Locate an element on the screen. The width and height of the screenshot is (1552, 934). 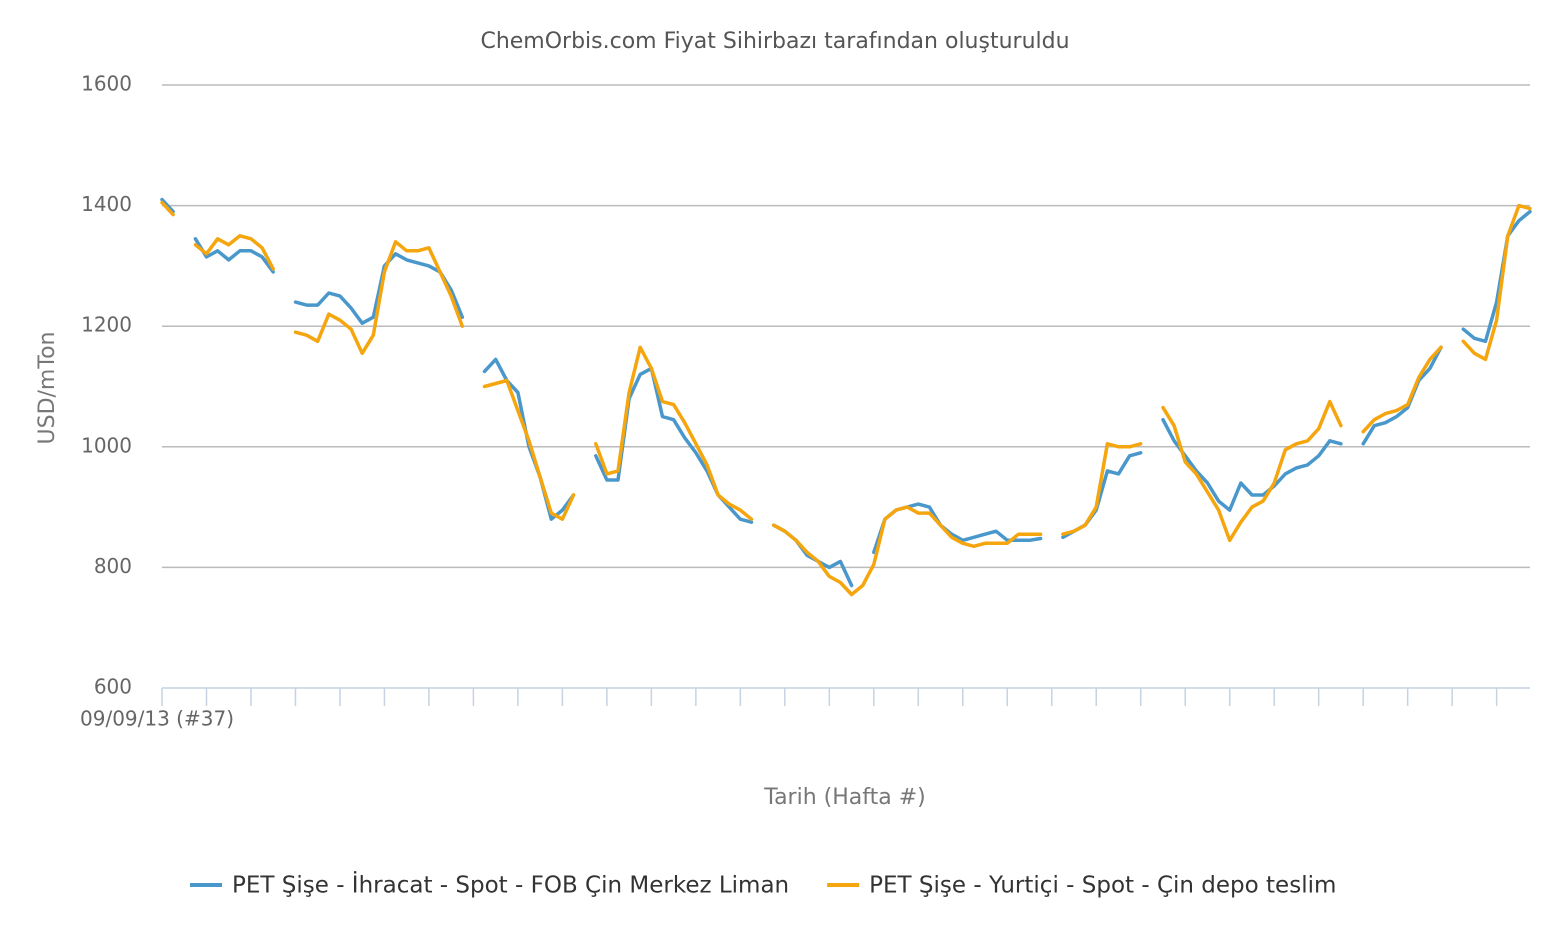
y-tick-label: 1000 is located at coordinates (106, 445).